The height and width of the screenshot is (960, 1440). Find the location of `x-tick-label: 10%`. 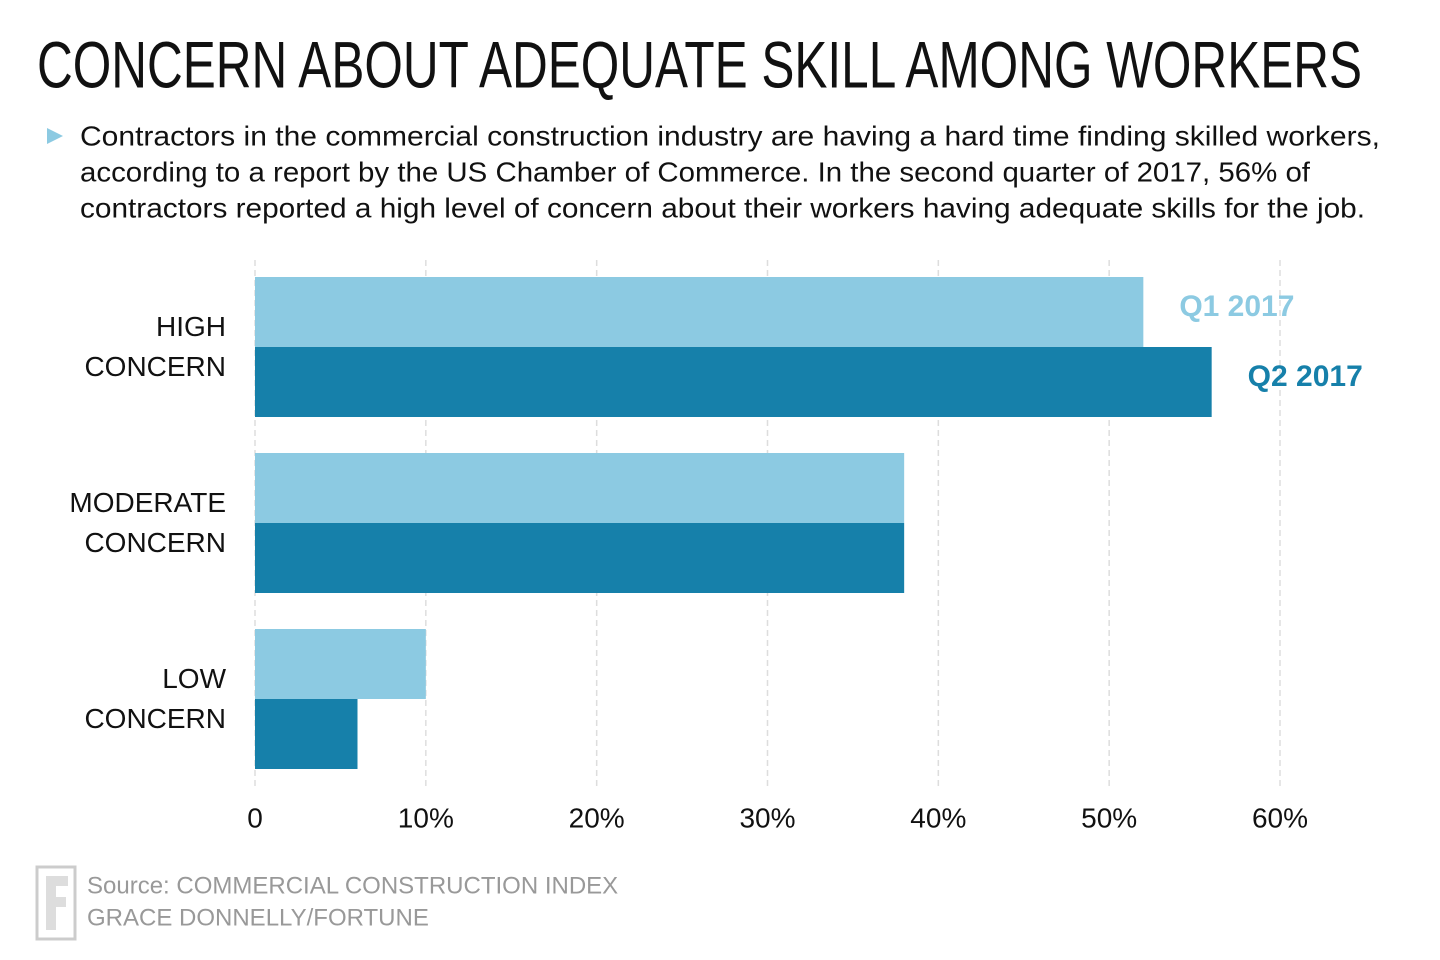

x-tick-label: 10% is located at coordinates (426, 817).